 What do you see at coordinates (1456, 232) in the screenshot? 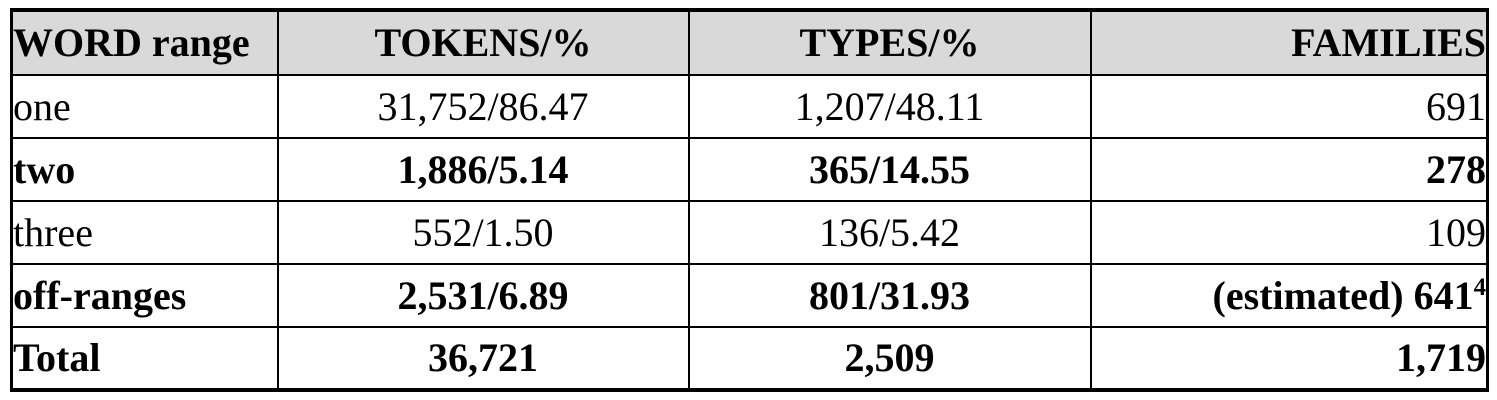
I see `families-value: 109` at bounding box center [1456, 232].